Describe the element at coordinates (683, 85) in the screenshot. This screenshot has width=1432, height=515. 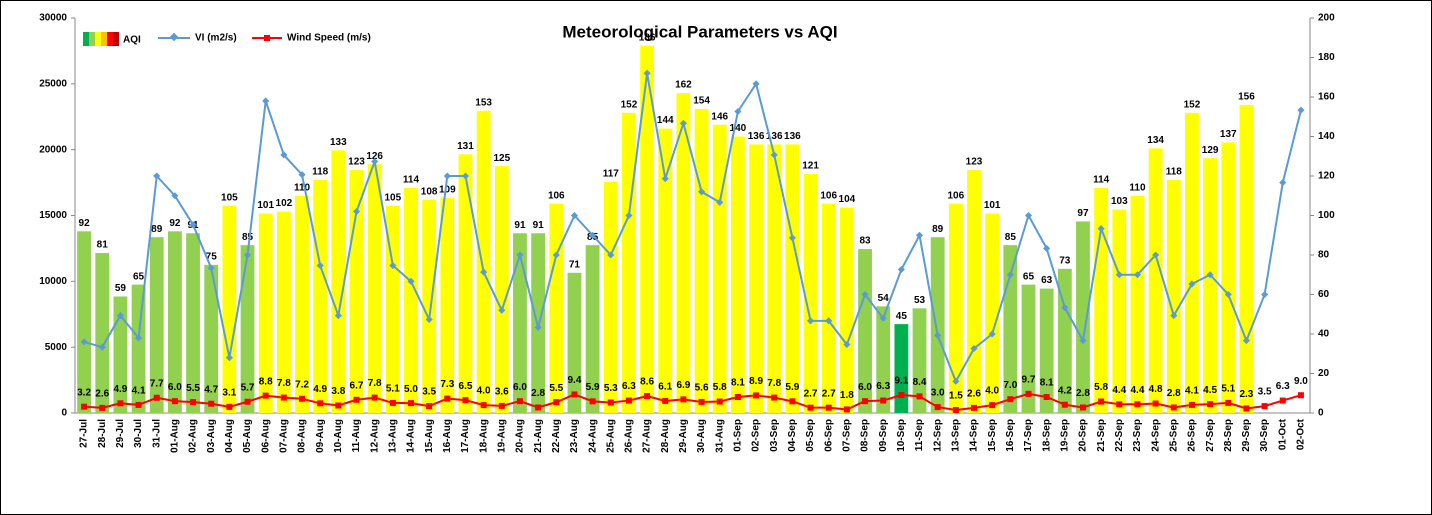
I see `aqi-value-label: 162` at that location.